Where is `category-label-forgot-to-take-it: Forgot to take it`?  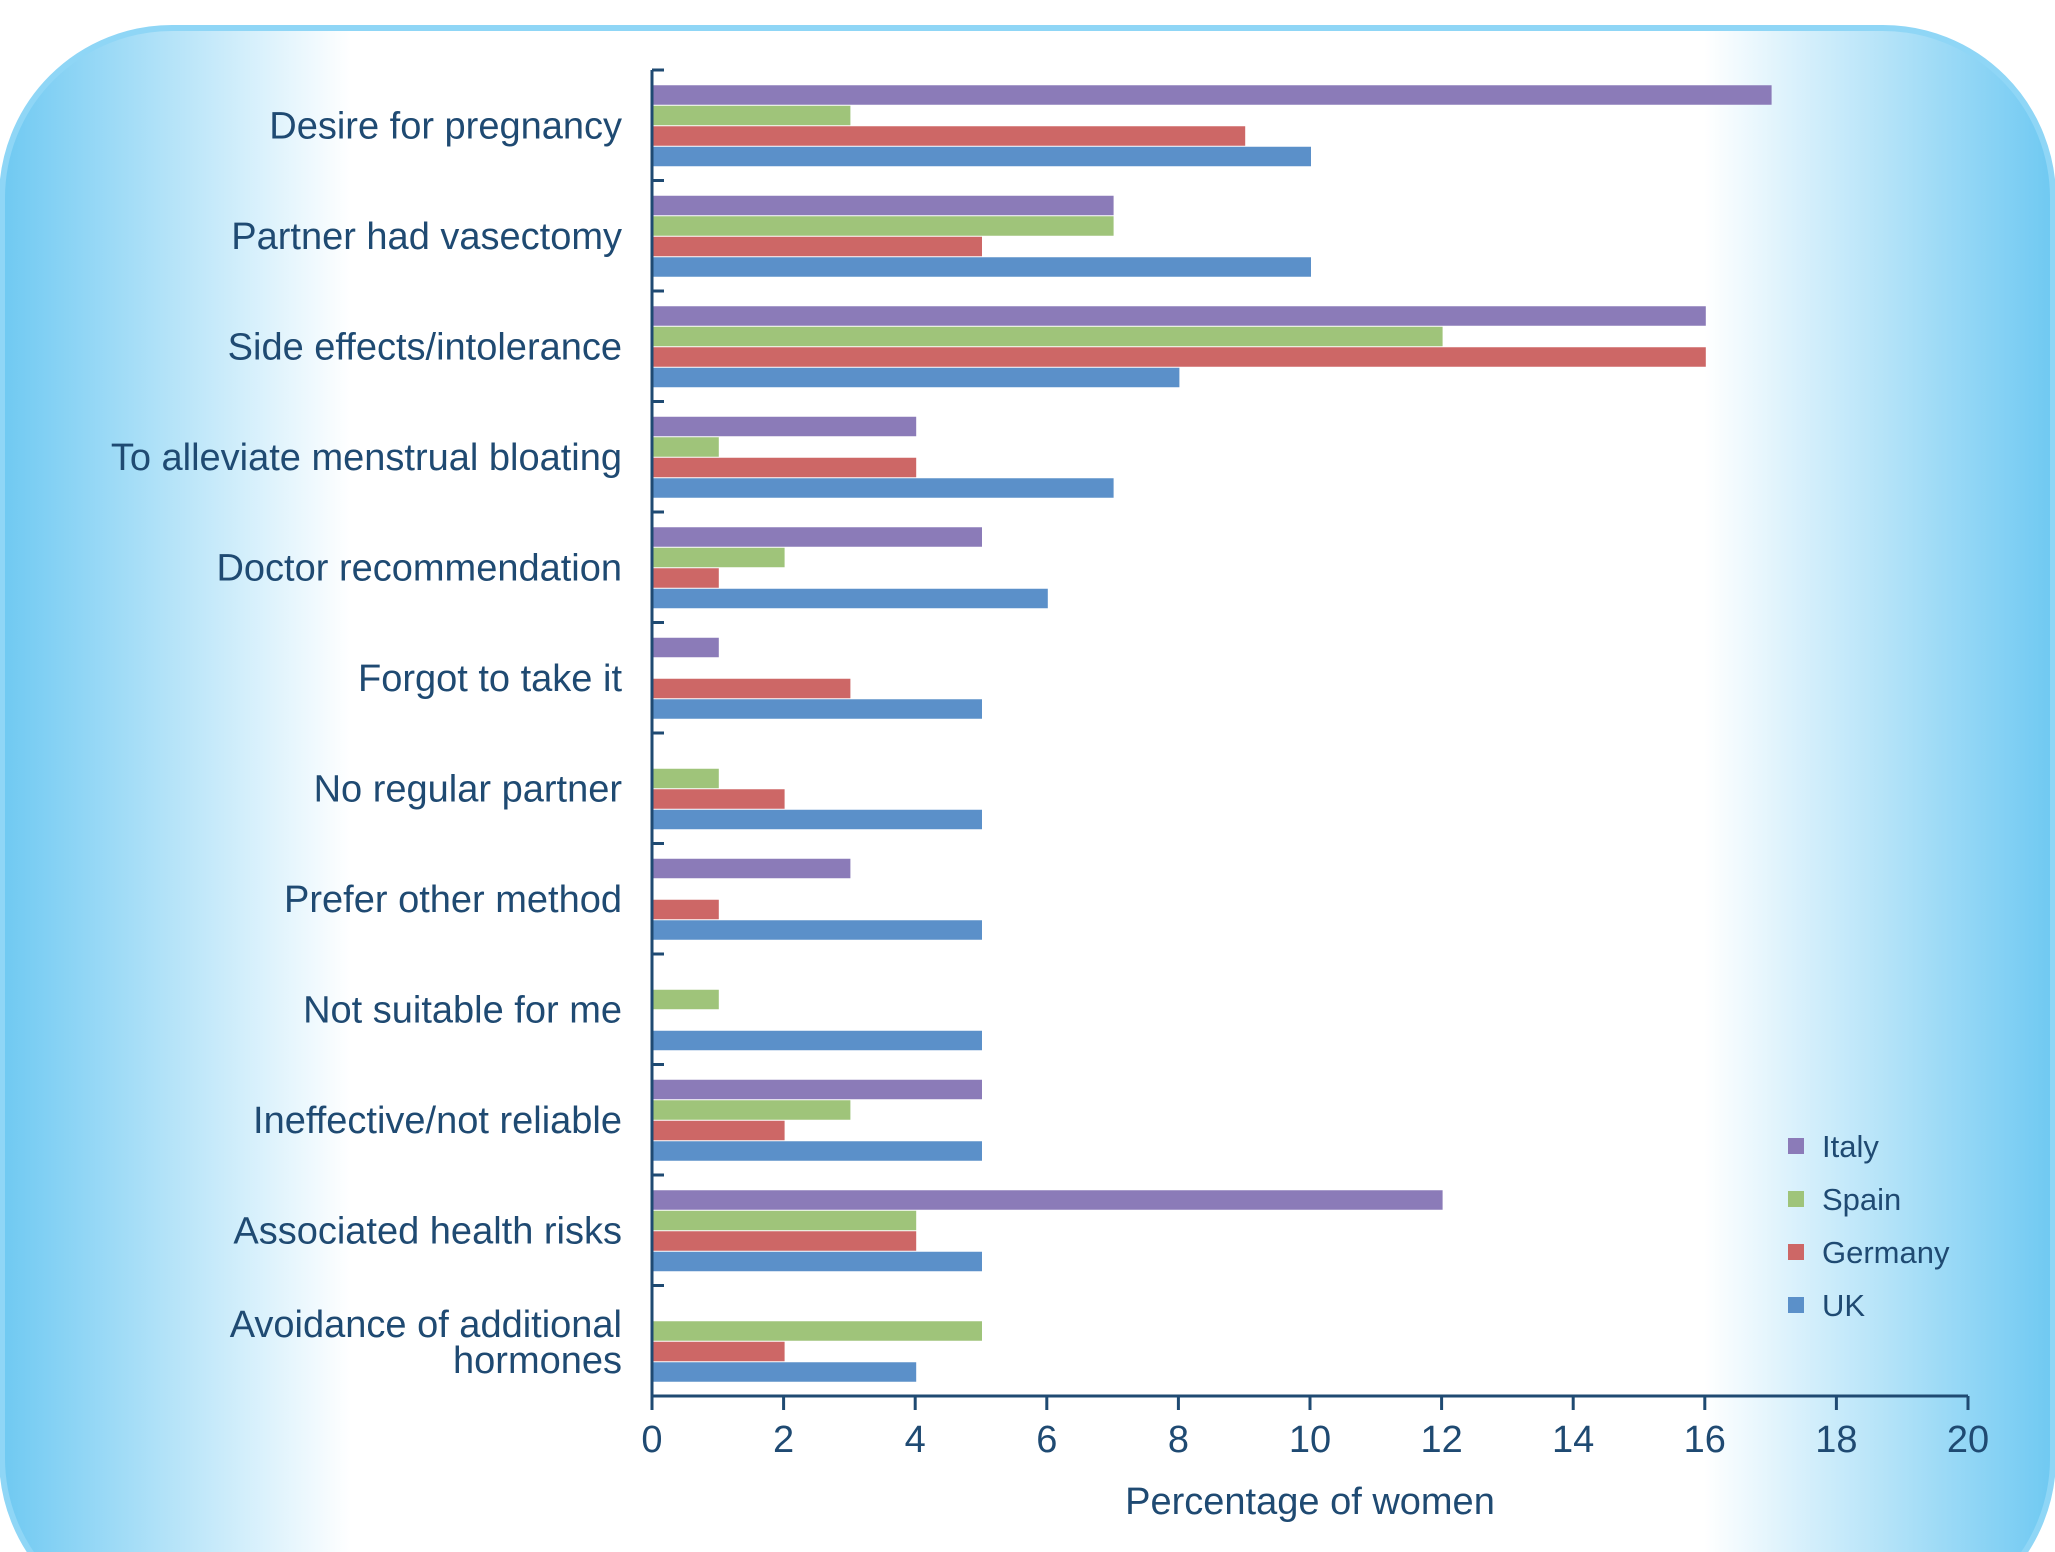
category-label-forgot-to-take-it: Forgot to take it is located at coordinates (490, 679).